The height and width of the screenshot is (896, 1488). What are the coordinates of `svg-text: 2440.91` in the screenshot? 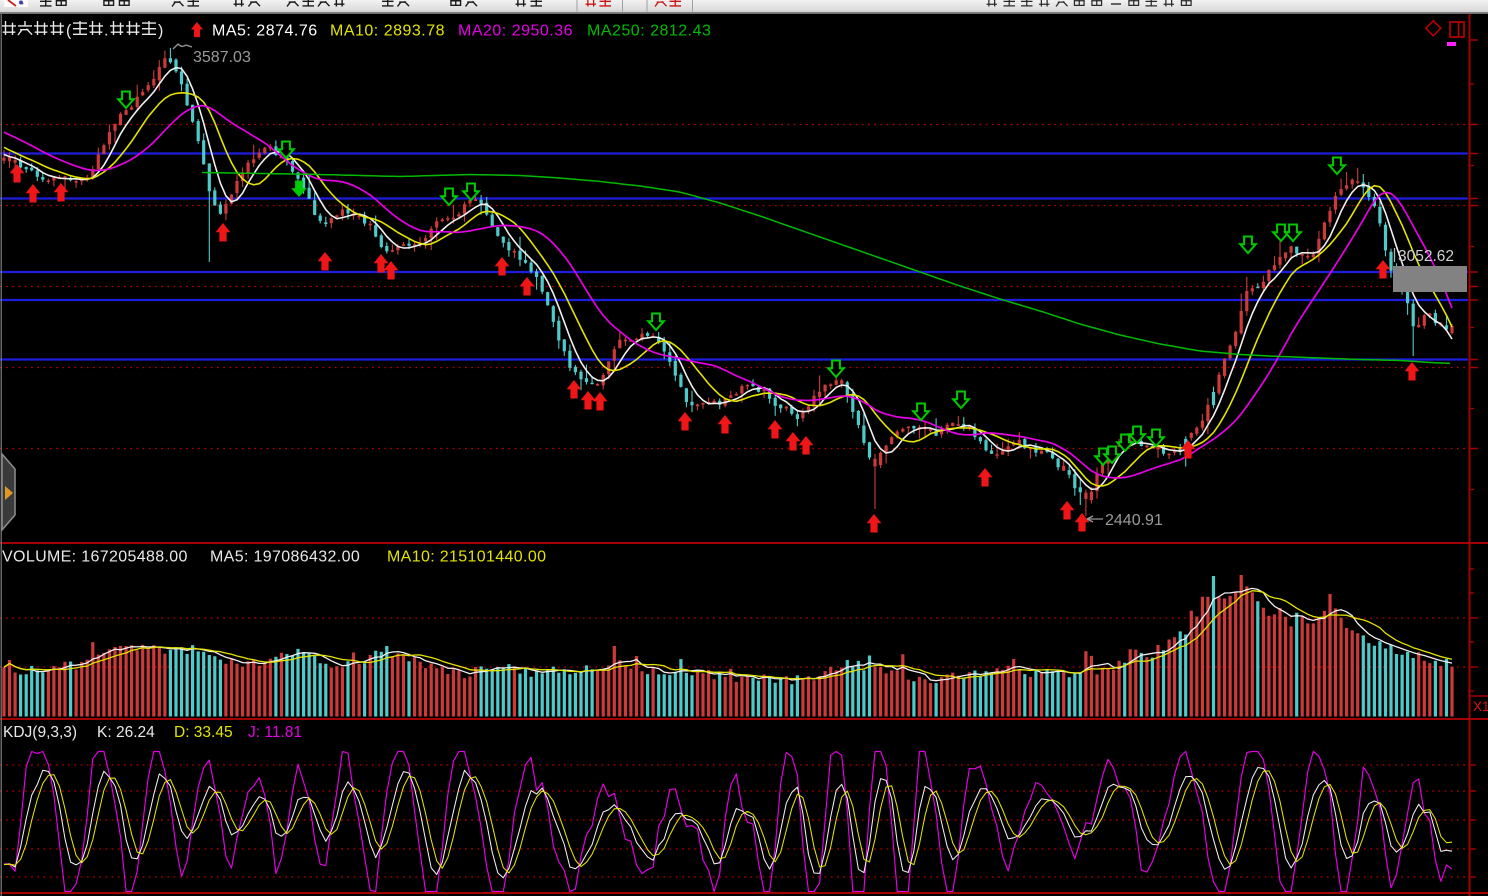 It's located at (1134, 520).